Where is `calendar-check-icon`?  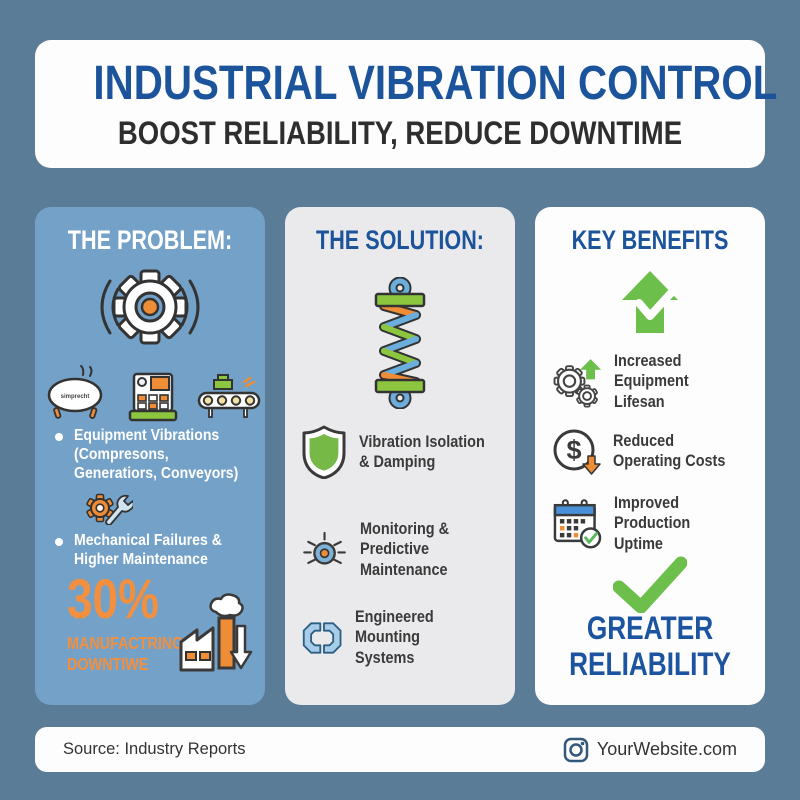 calendar-check-icon is located at coordinates (577, 523).